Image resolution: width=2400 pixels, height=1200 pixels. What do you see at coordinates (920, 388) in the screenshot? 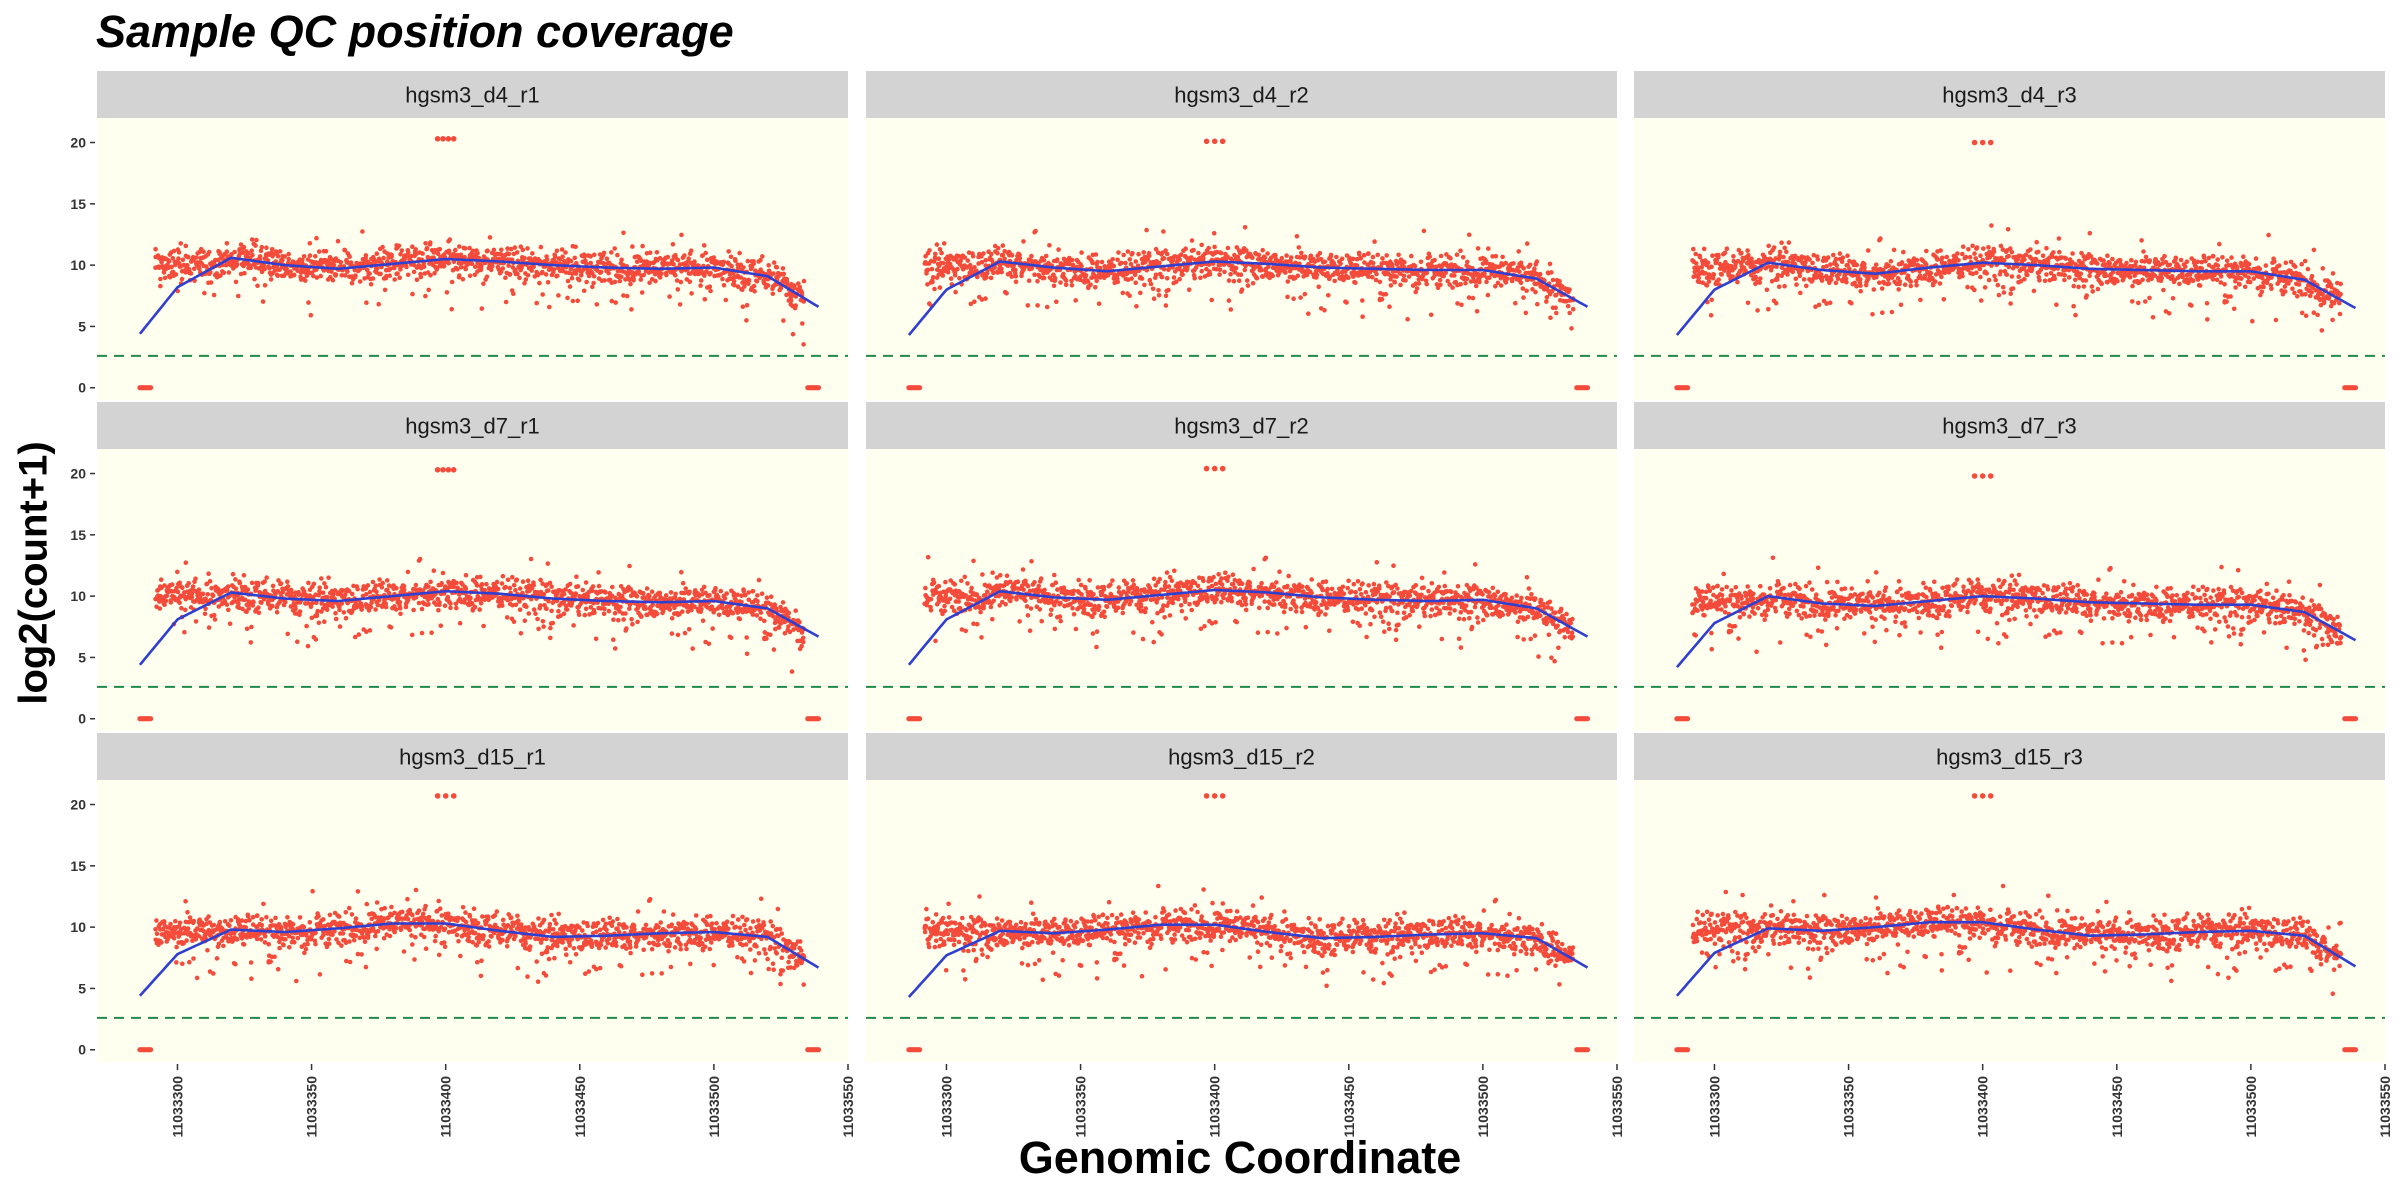
I see `data-point-zero` at bounding box center [920, 388].